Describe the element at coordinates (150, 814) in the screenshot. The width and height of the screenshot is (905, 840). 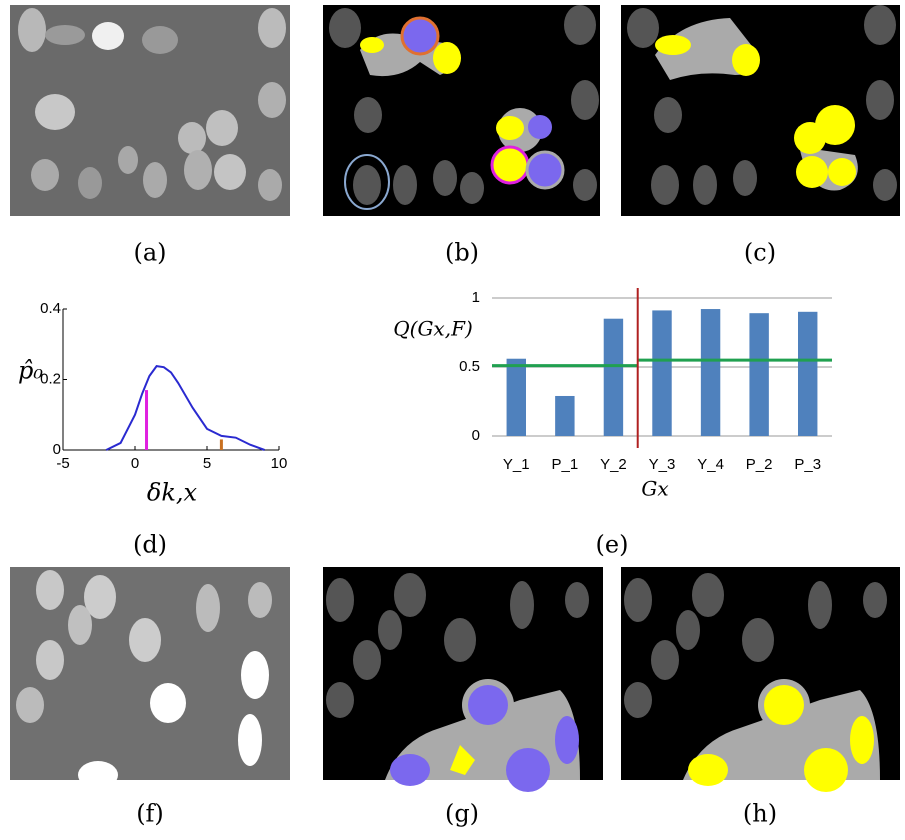
I see `panel-label: (f)` at that location.